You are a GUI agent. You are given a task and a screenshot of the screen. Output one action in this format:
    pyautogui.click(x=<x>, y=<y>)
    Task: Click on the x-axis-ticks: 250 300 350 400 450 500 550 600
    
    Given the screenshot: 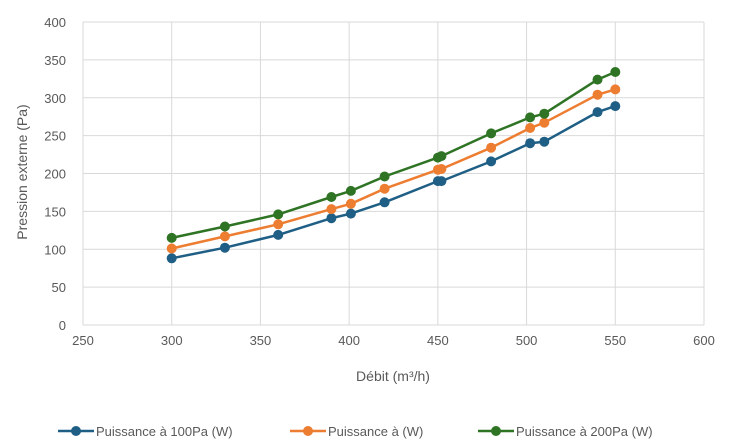 What is the action you would take?
    pyautogui.click(x=393, y=340)
    